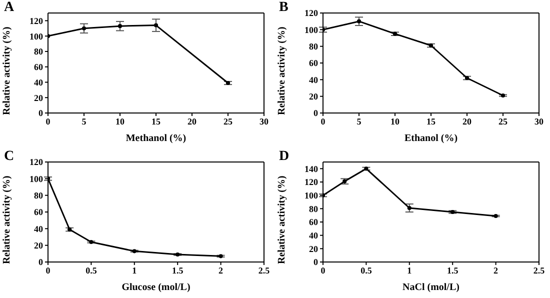 This screenshot has height=298, width=550. What do you see at coordinates (9, 157) in the screenshot?
I see `chart-title: C` at bounding box center [9, 157].